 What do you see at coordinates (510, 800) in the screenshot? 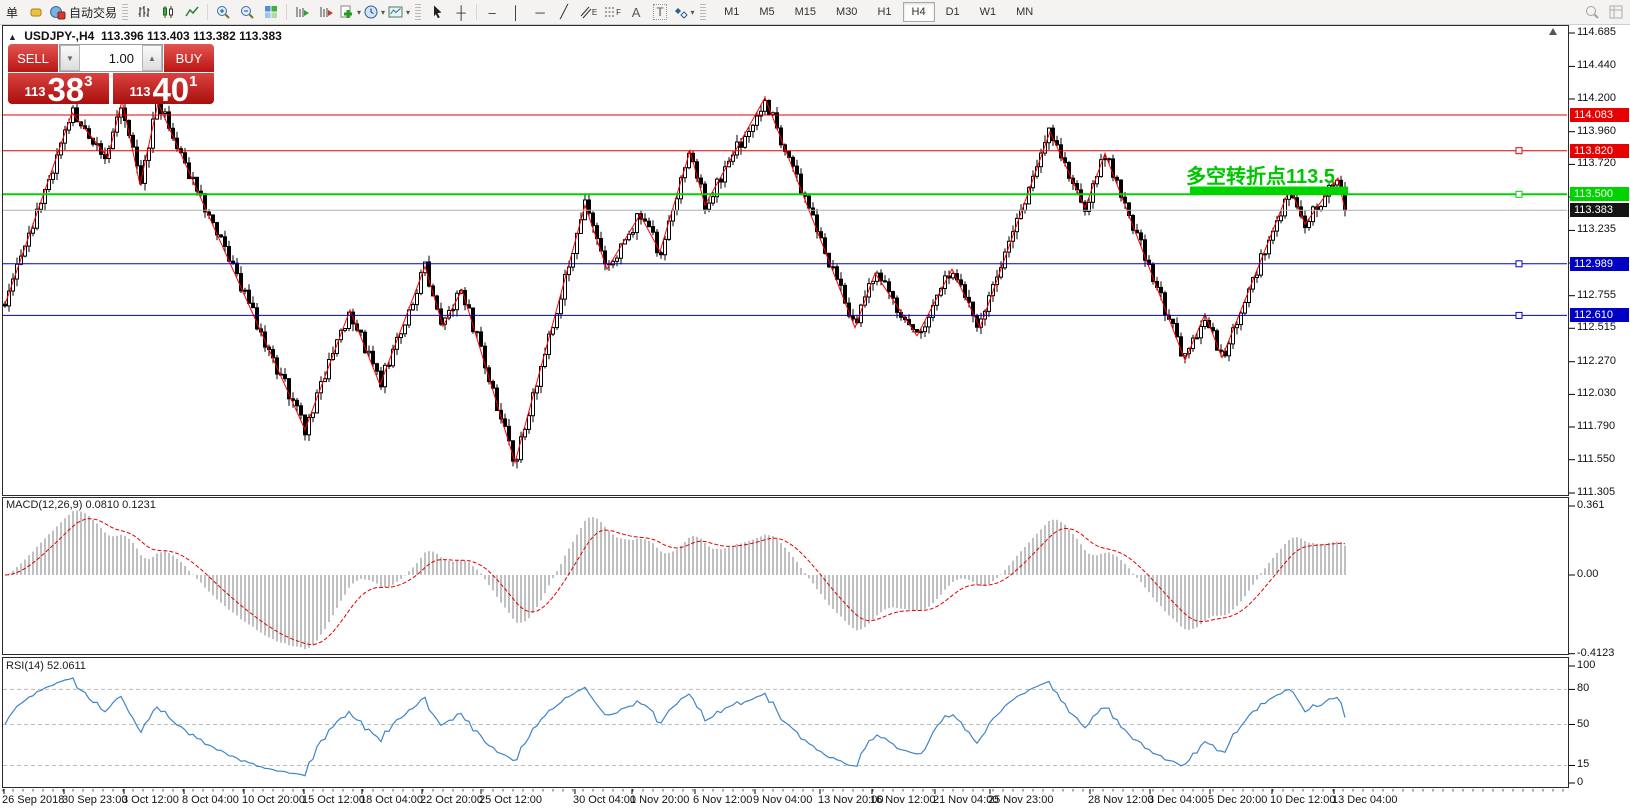
I see `time-label: 25 Oct 12:00` at bounding box center [510, 800].